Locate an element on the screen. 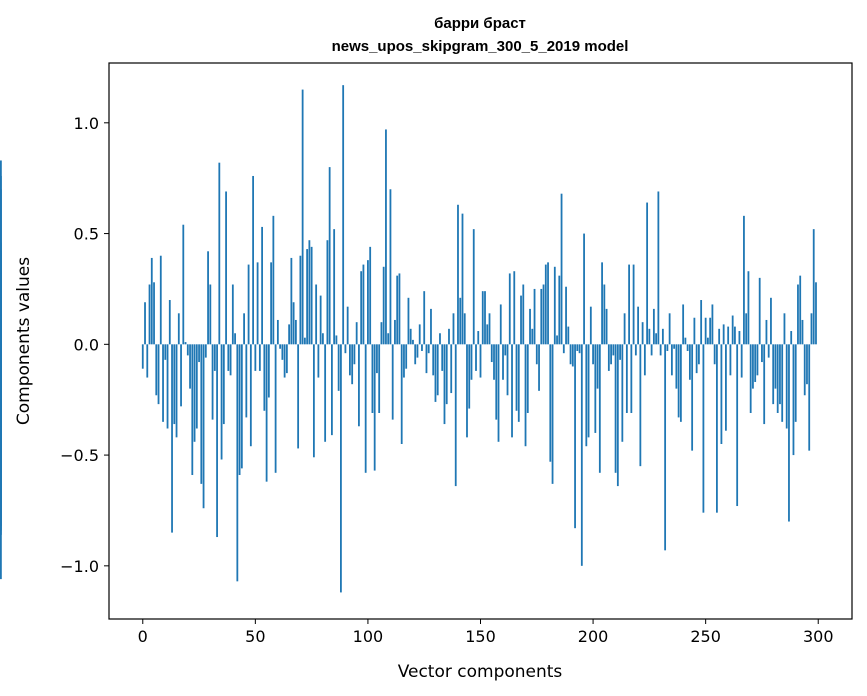 This screenshot has width=867, height=696. x-tick-label: 50 is located at coordinates (255, 636).